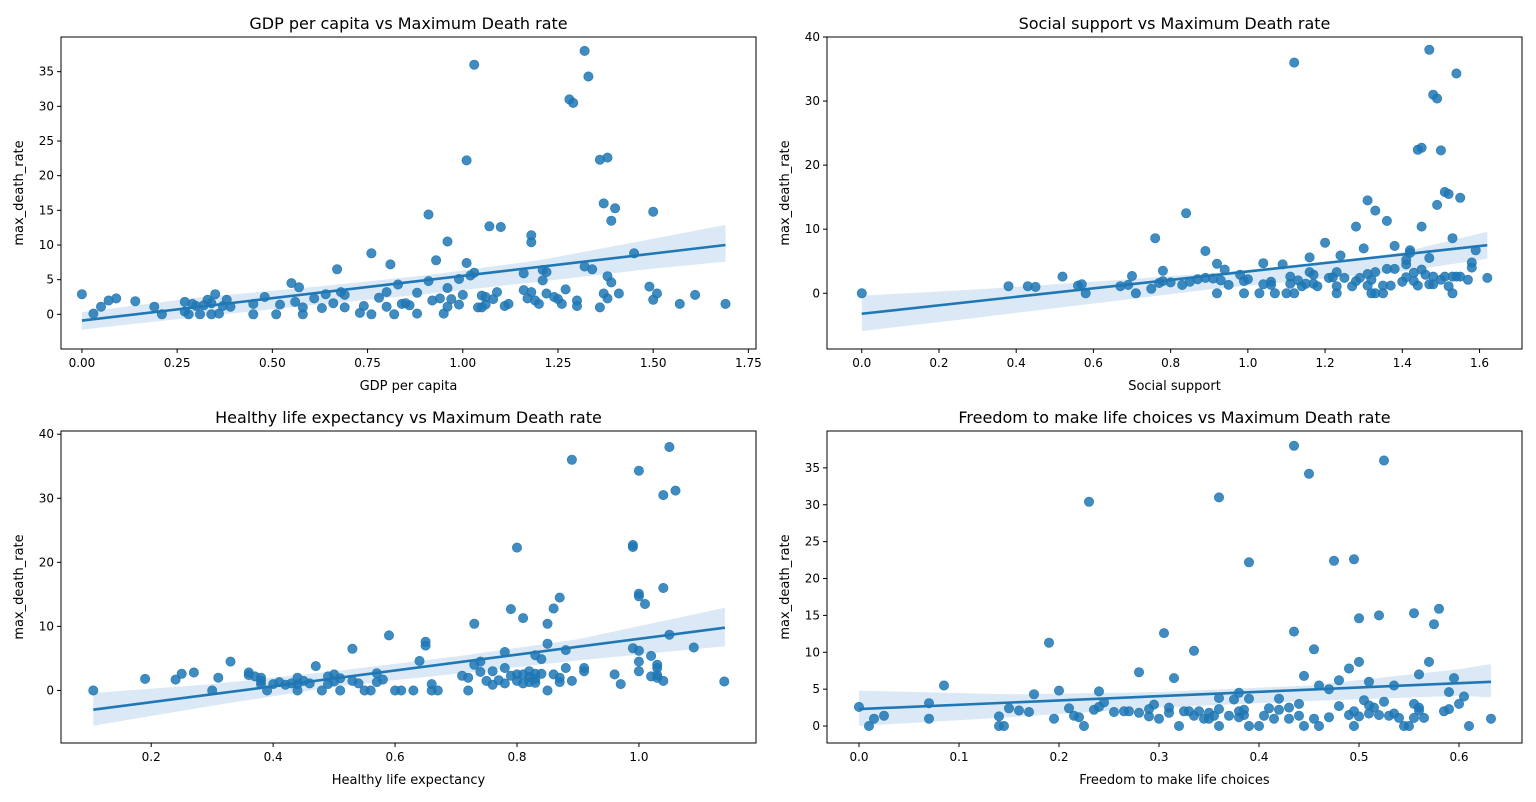 The image size is (1536, 802). I want to click on y-tick-label: 25, so click(46, 141).